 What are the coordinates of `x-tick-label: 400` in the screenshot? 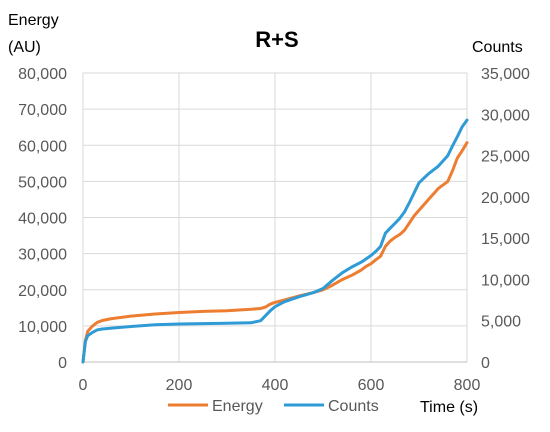 It's located at (275, 385).